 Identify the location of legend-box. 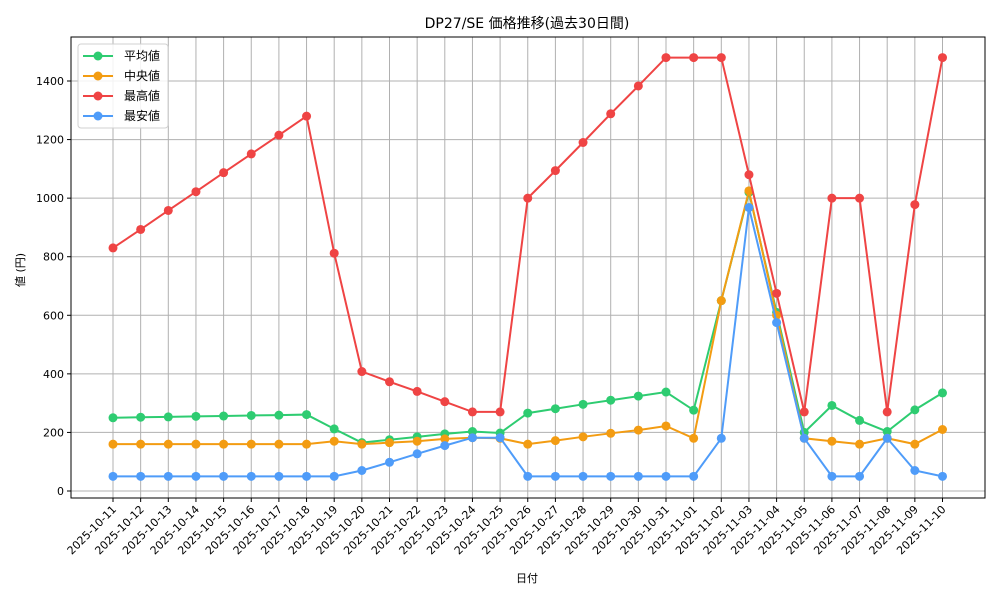
(123, 86).